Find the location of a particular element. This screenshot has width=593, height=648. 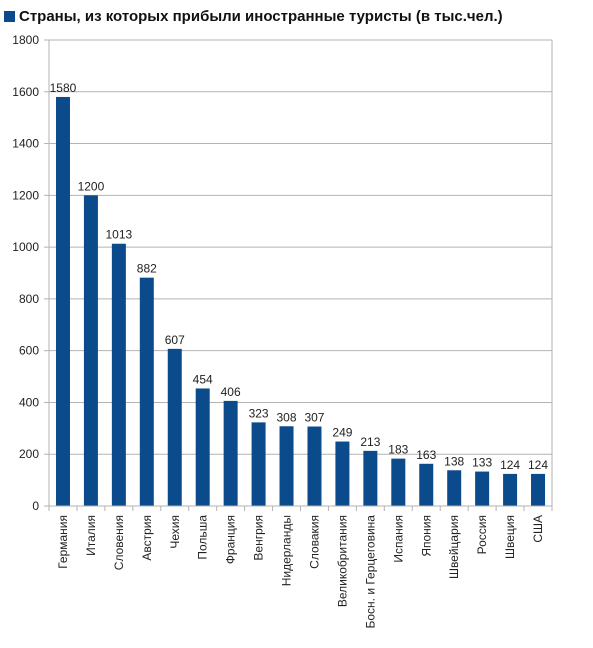

value-label: 406 is located at coordinates (231, 392).